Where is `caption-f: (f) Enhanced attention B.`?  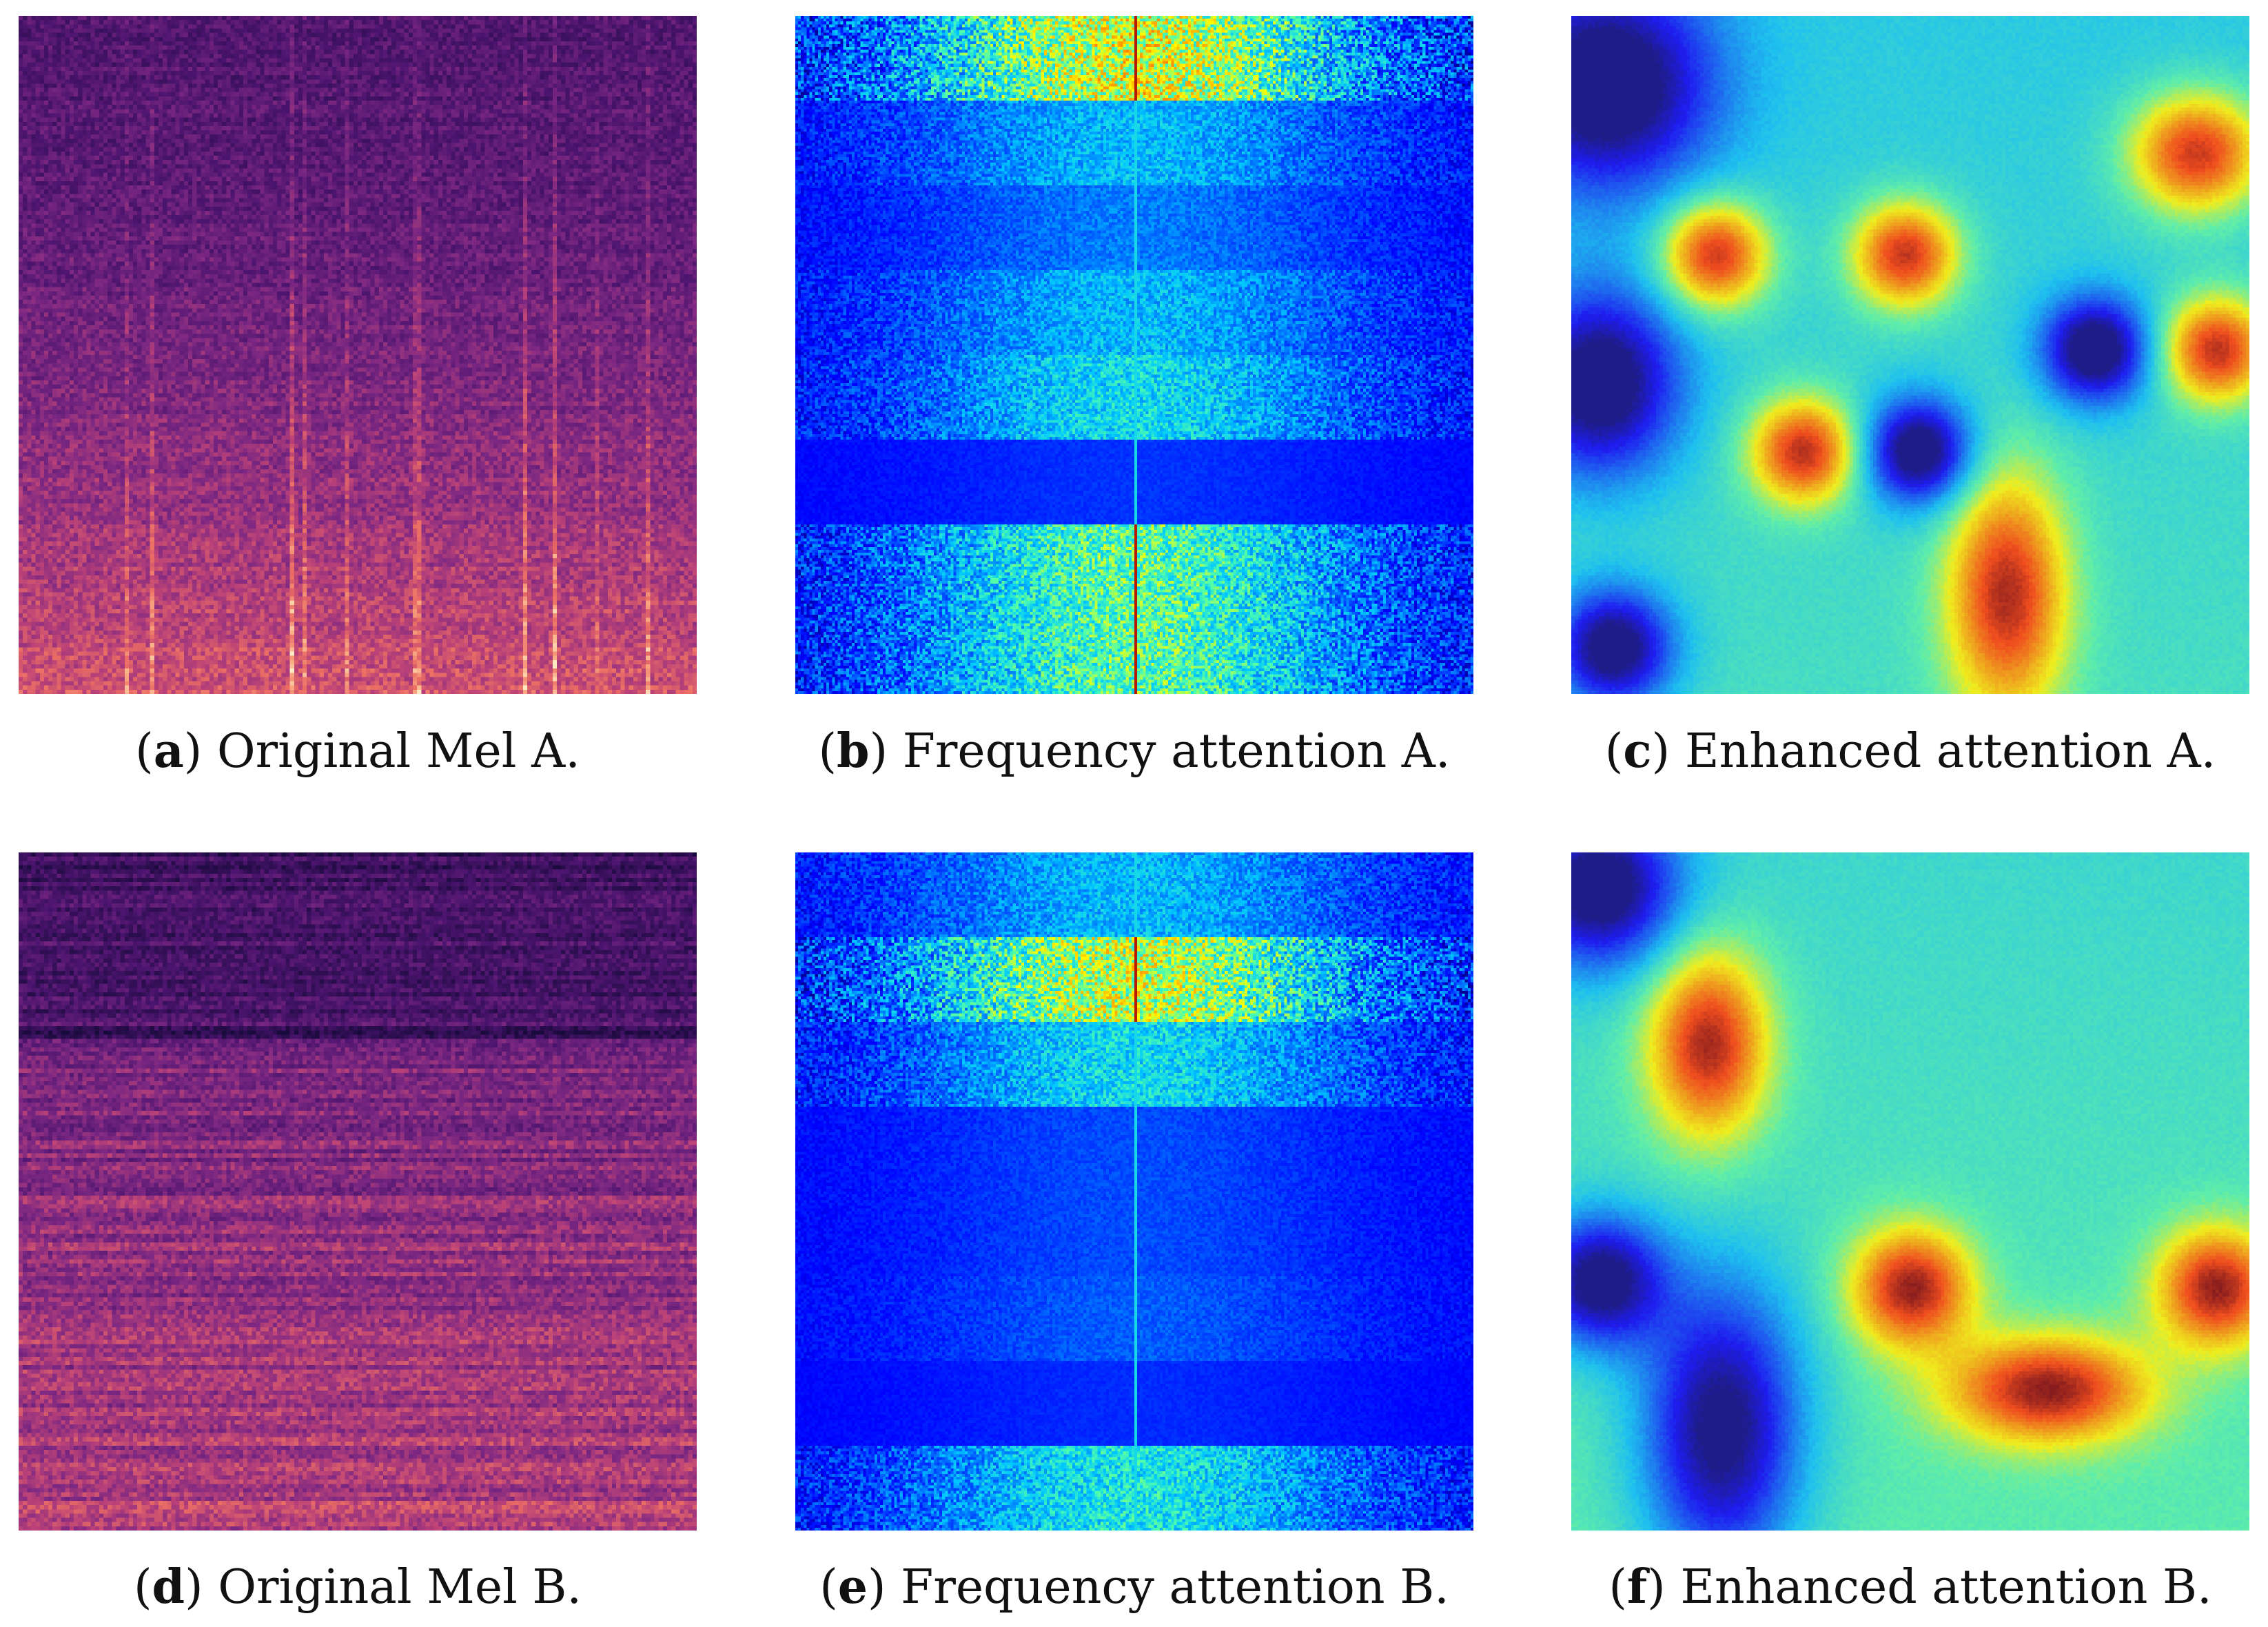 caption-f: (f) Enhanced attention B. is located at coordinates (1910, 1587).